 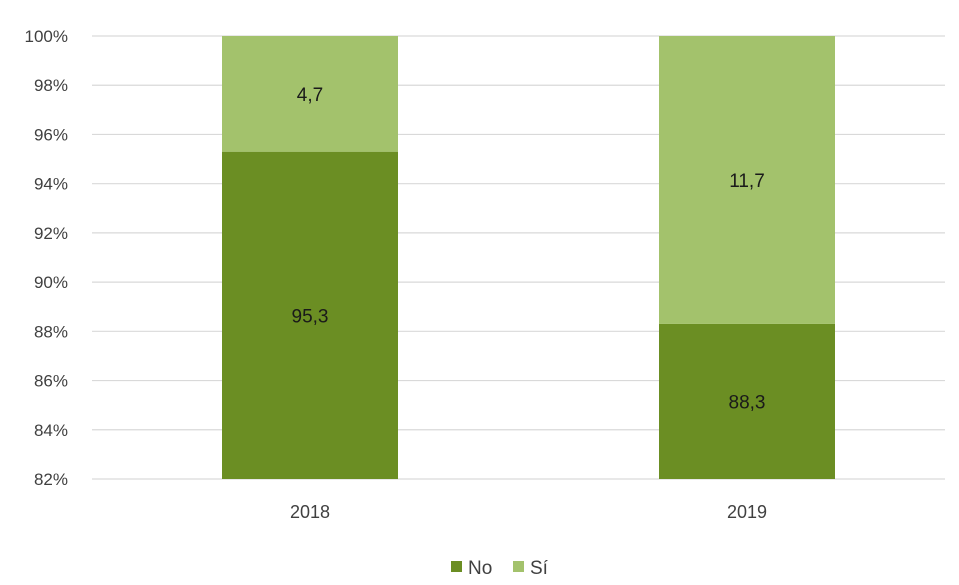 What do you see at coordinates (51, 134) in the screenshot?
I see `y-tick-label: 96%` at bounding box center [51, 134].